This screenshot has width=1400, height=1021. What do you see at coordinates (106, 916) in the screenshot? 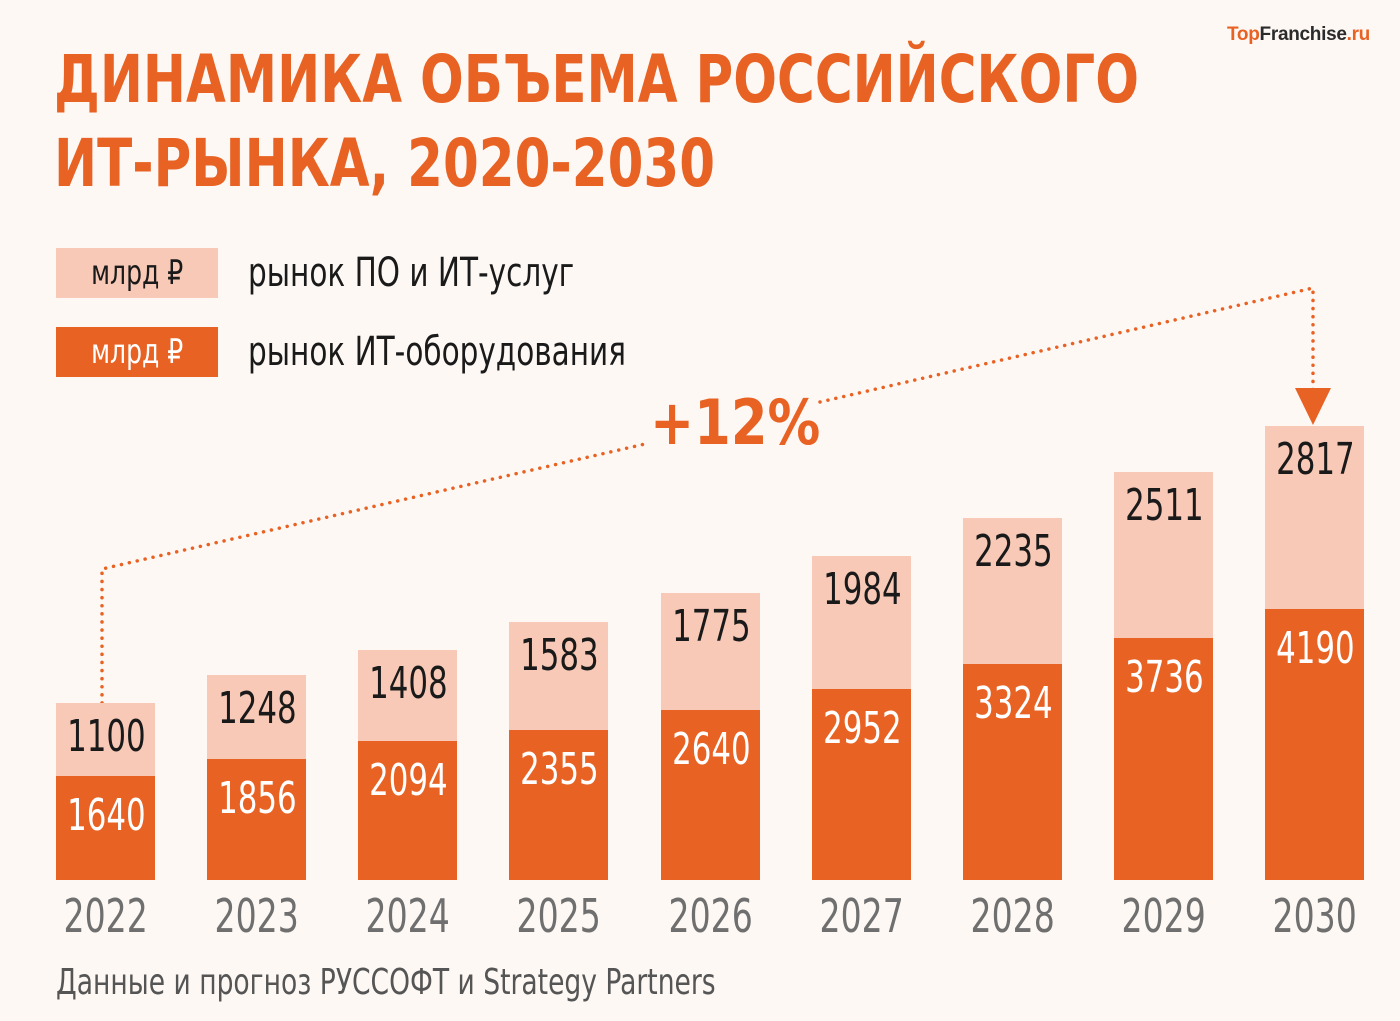
I see `year-label: 2022` at bounding box center [106, 916].